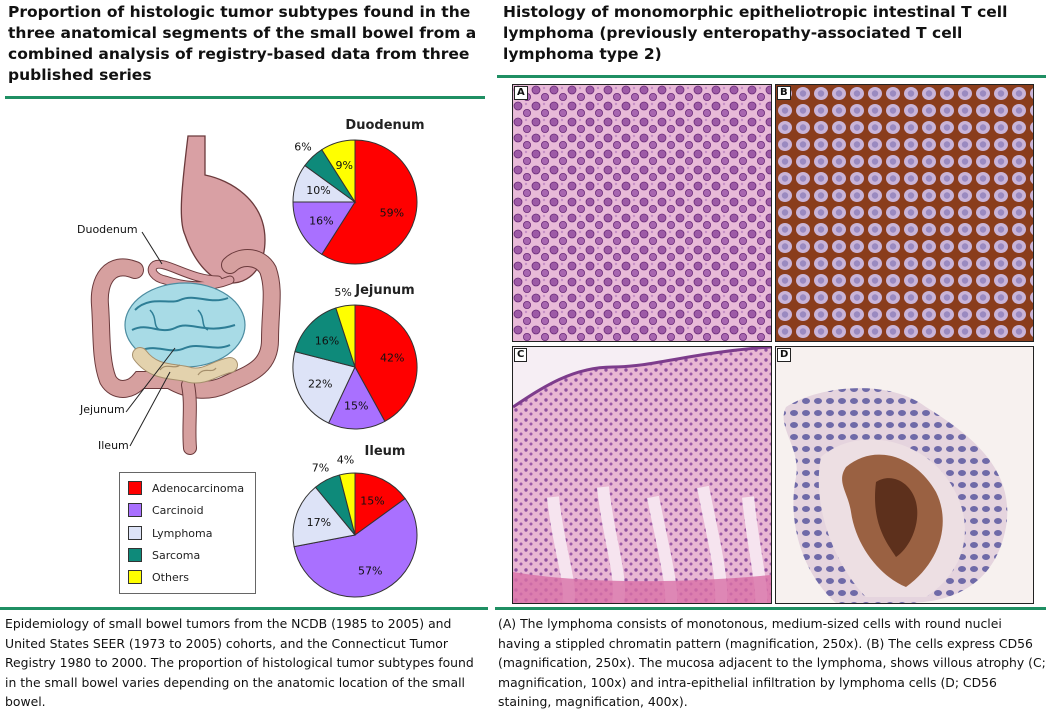 This screenshot has width=1049, height=714. What do you see at coordinates (521, 355) in the screenshot?
I see `histology-label-c: C` at bounding box center [521, 355].